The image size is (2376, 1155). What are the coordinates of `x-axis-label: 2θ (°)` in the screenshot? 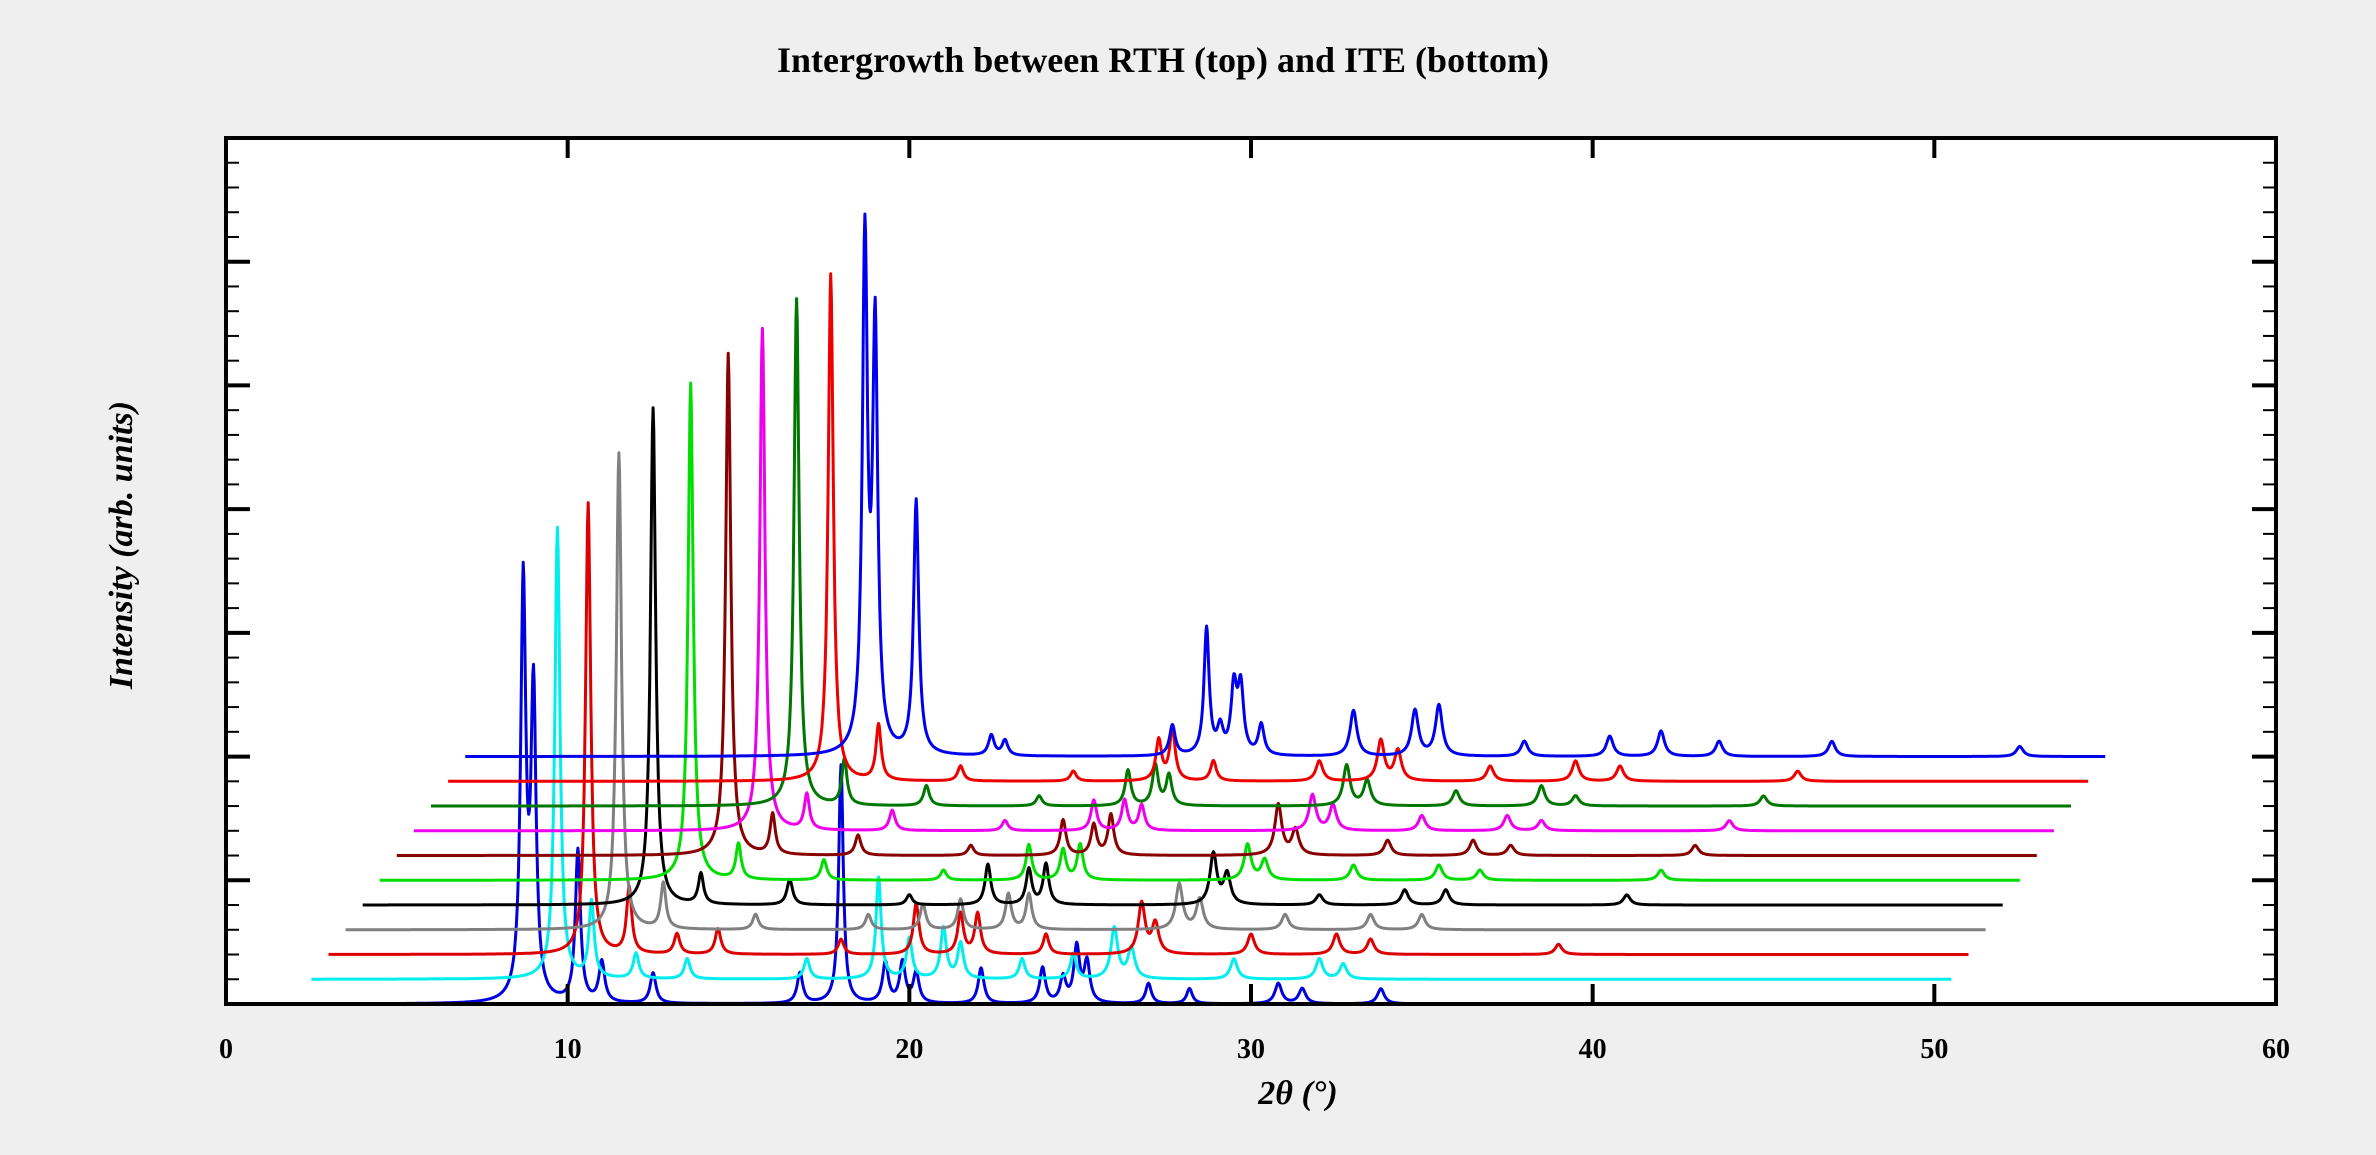 It's located at (1297, 1093).